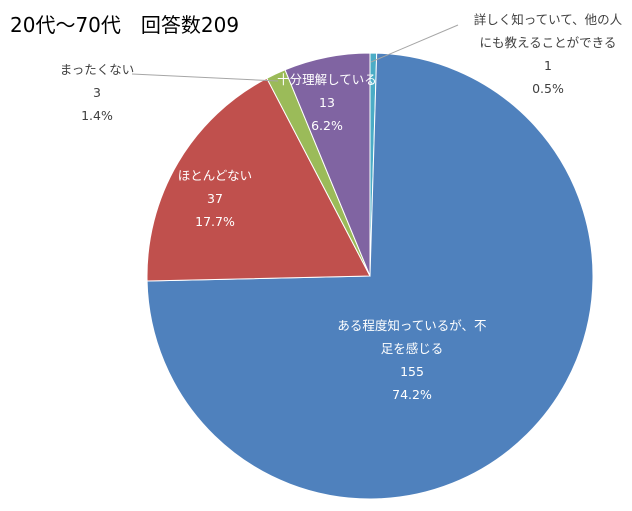 The width and height of the screenshot is (632, 511). I want to click on slice-percent: 0.5%, so click(548, 88).